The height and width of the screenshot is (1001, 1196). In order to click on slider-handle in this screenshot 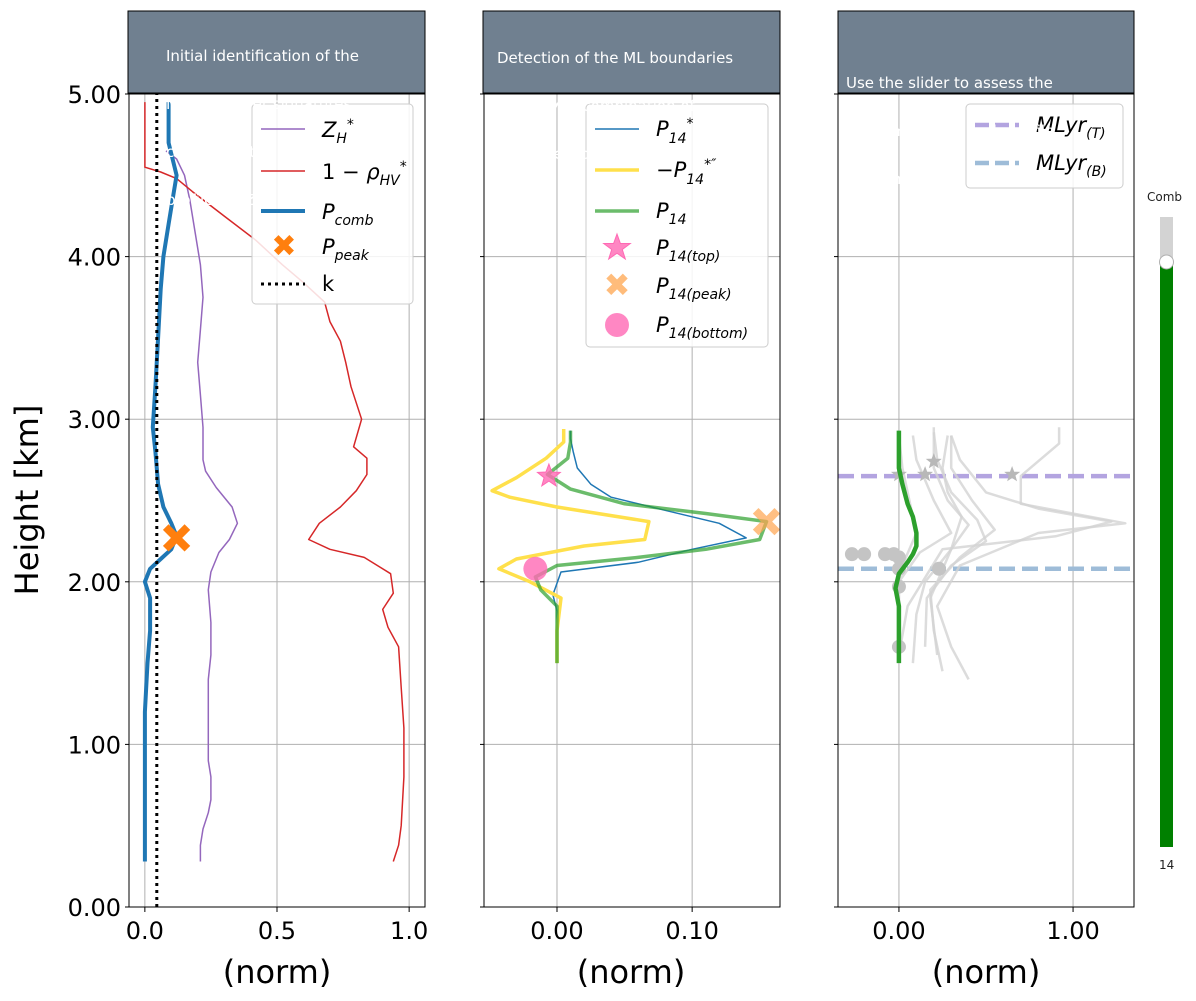, I will do `click(1166, 262)`.